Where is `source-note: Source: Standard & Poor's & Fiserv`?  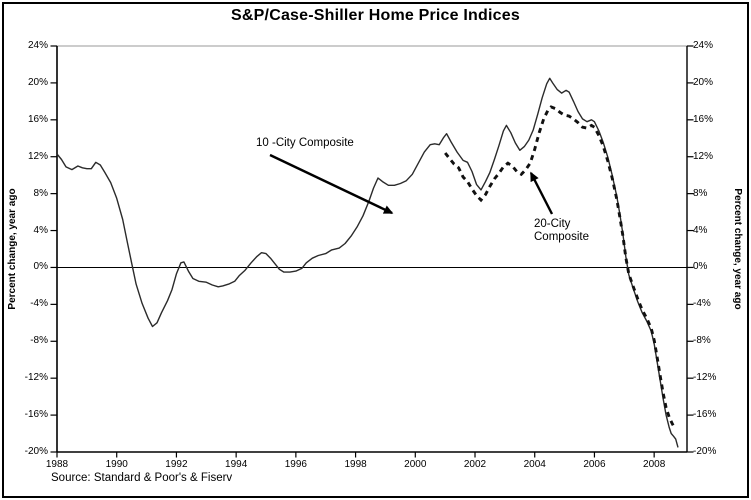
source-note: Source: Standard & Poor's & Fiserv is located at coordinates (142, 478).